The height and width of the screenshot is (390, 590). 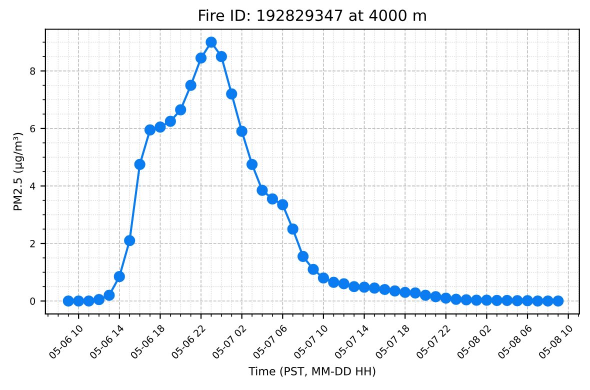 What do you see at coordinates (33, 71) in the screenshot?
I see `y-tick-label: 8` at bounding box center [33, 71].